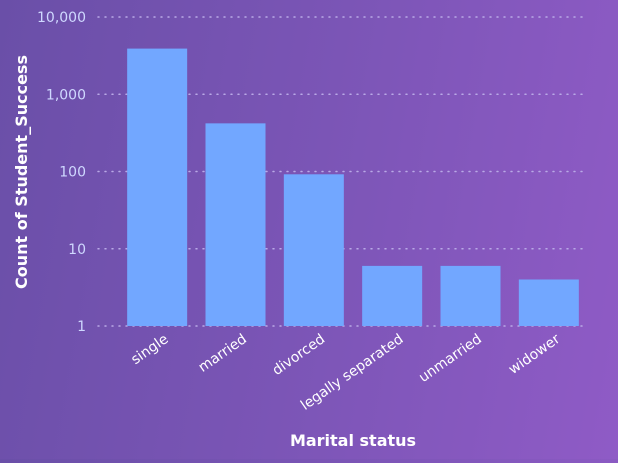 The image size is (618, 463). Describe the element at coordinates (534, 354) in the screenshot. I see `x-tick-label: widower` at that location.